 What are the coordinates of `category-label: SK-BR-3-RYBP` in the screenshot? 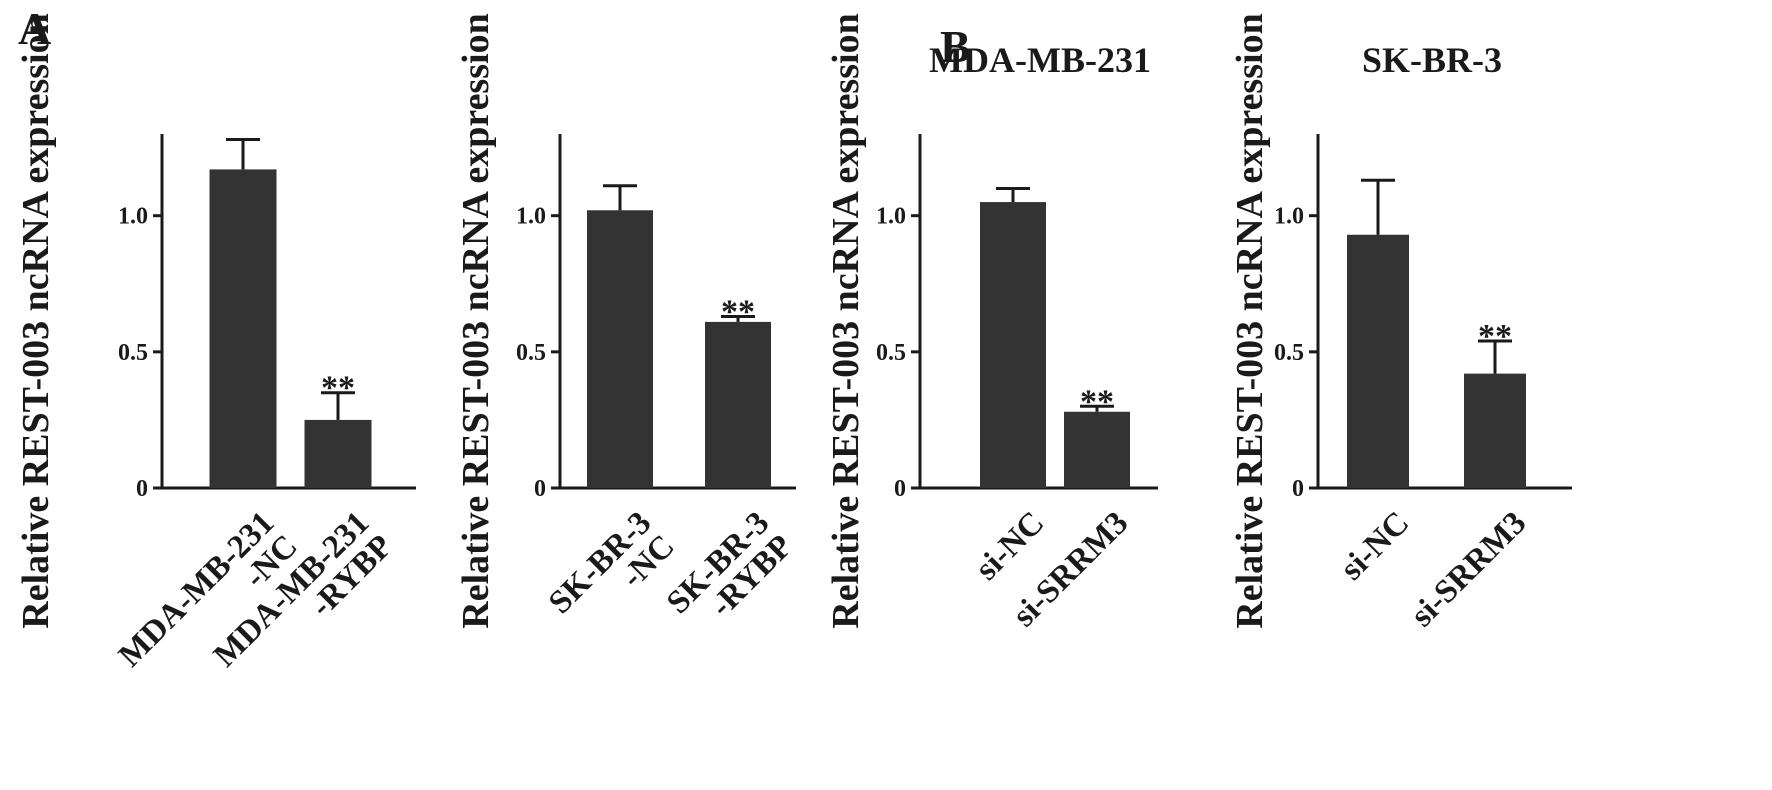 It's located at (730, 575).